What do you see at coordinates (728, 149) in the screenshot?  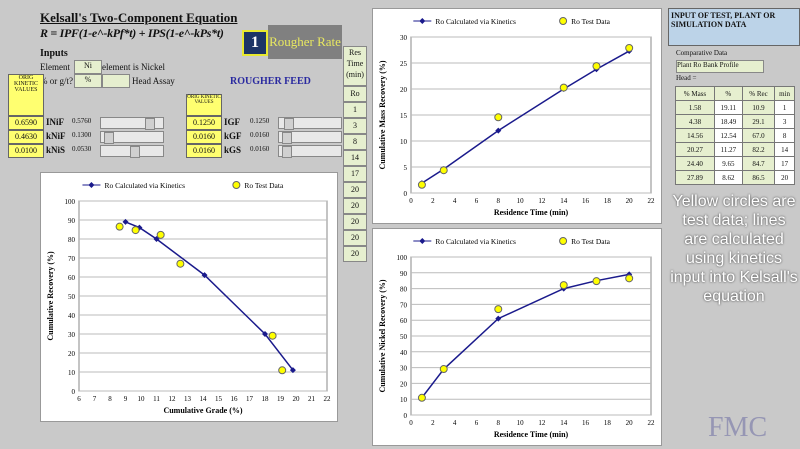 I see `table-cell: 11.27` at bounding box center [728, 149].